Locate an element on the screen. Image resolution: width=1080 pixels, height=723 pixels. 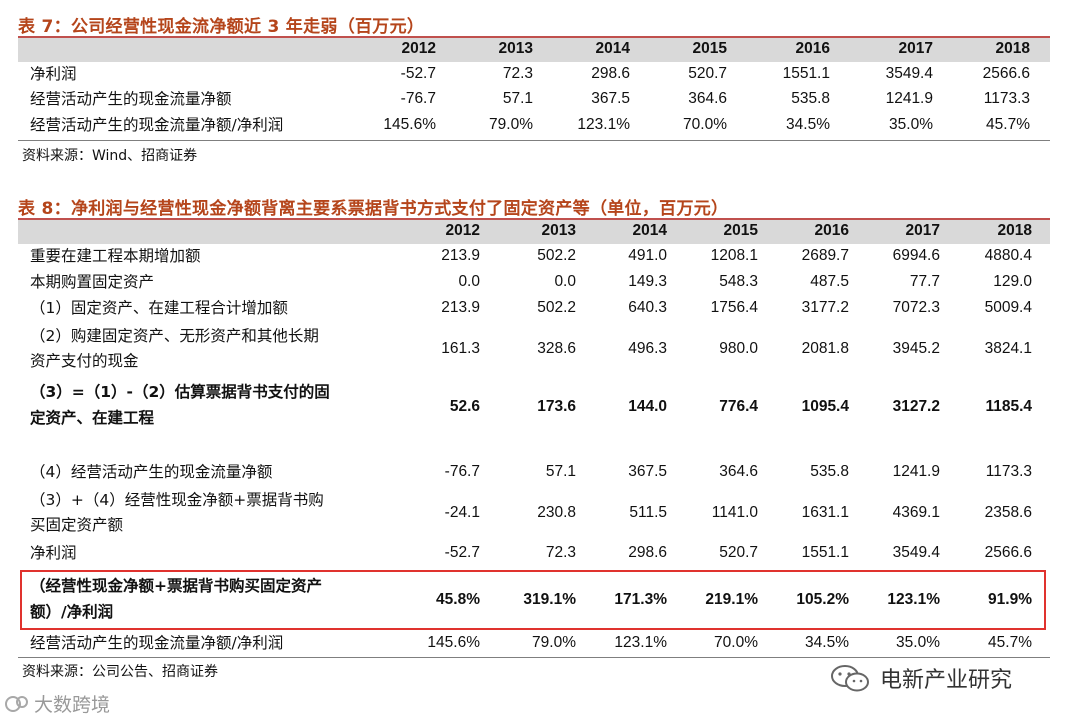
cell: 980.0 is located at coordinates (738, 348).